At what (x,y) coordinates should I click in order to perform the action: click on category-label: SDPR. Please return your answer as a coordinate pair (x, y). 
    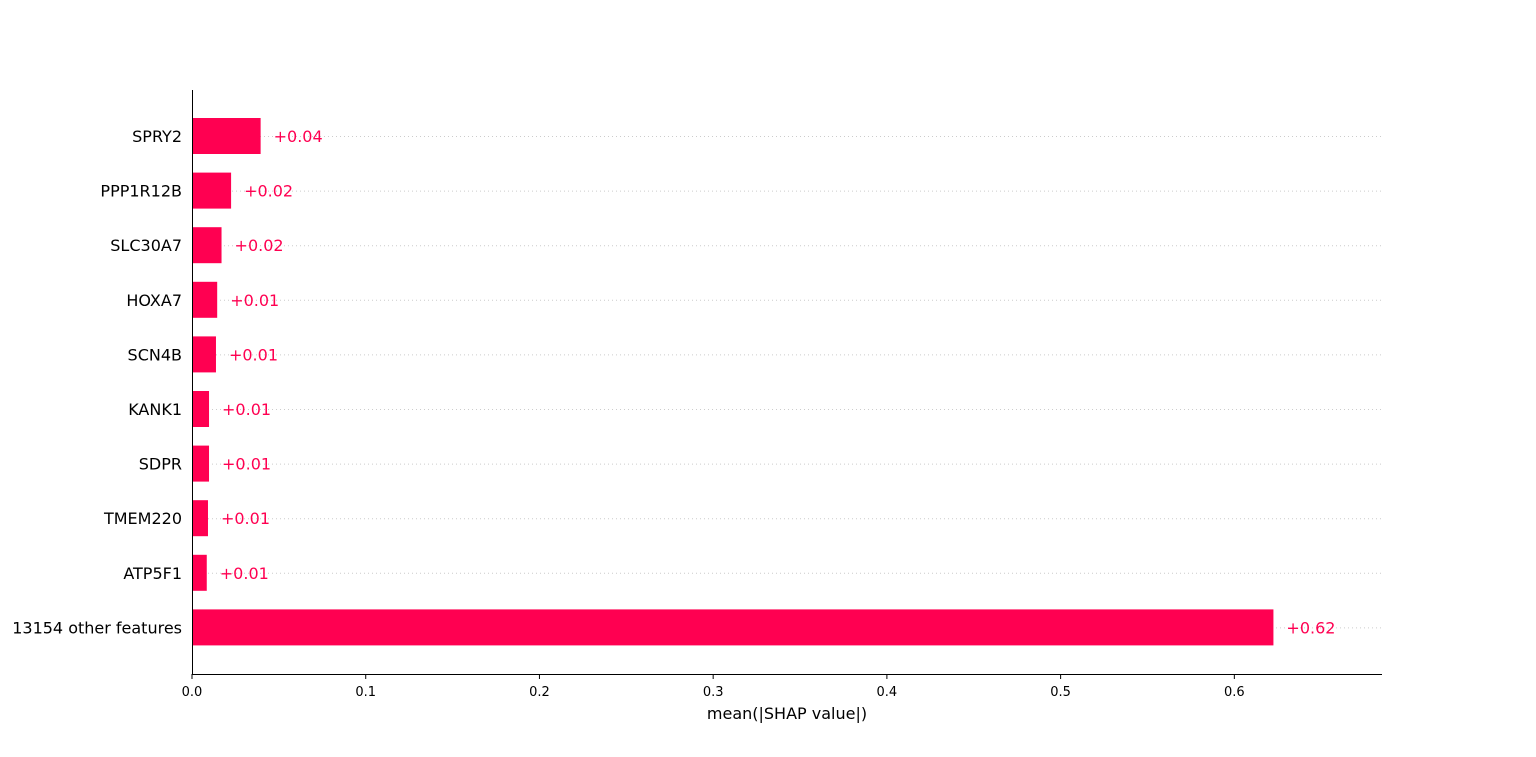
    Looking at the image, I should click on (160, 464).